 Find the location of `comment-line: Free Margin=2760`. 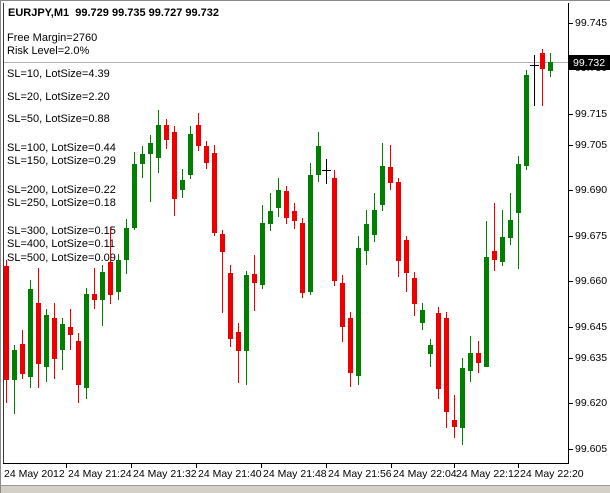

comment-line: Free Margin=2760 is located at coordinates (52, 38).